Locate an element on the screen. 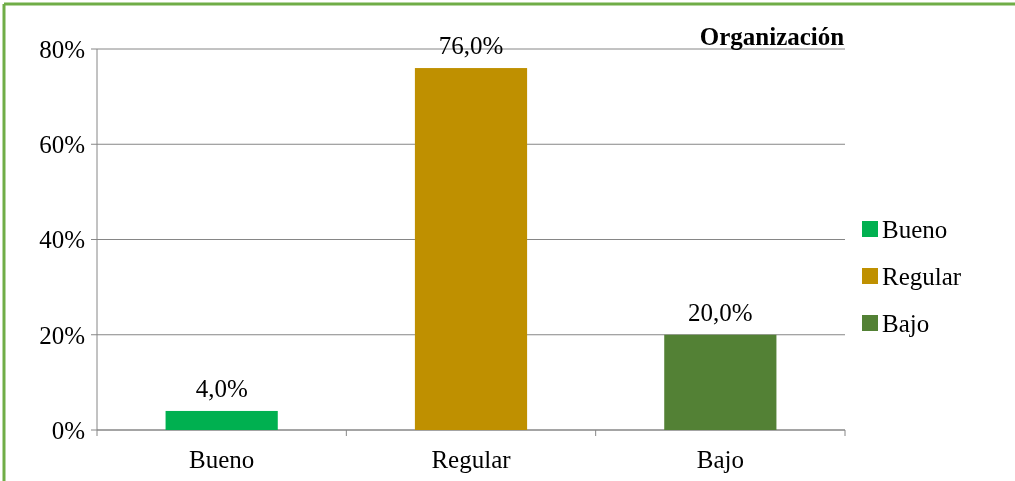  data-label: 4,0% is located at coordinates (221, 388).